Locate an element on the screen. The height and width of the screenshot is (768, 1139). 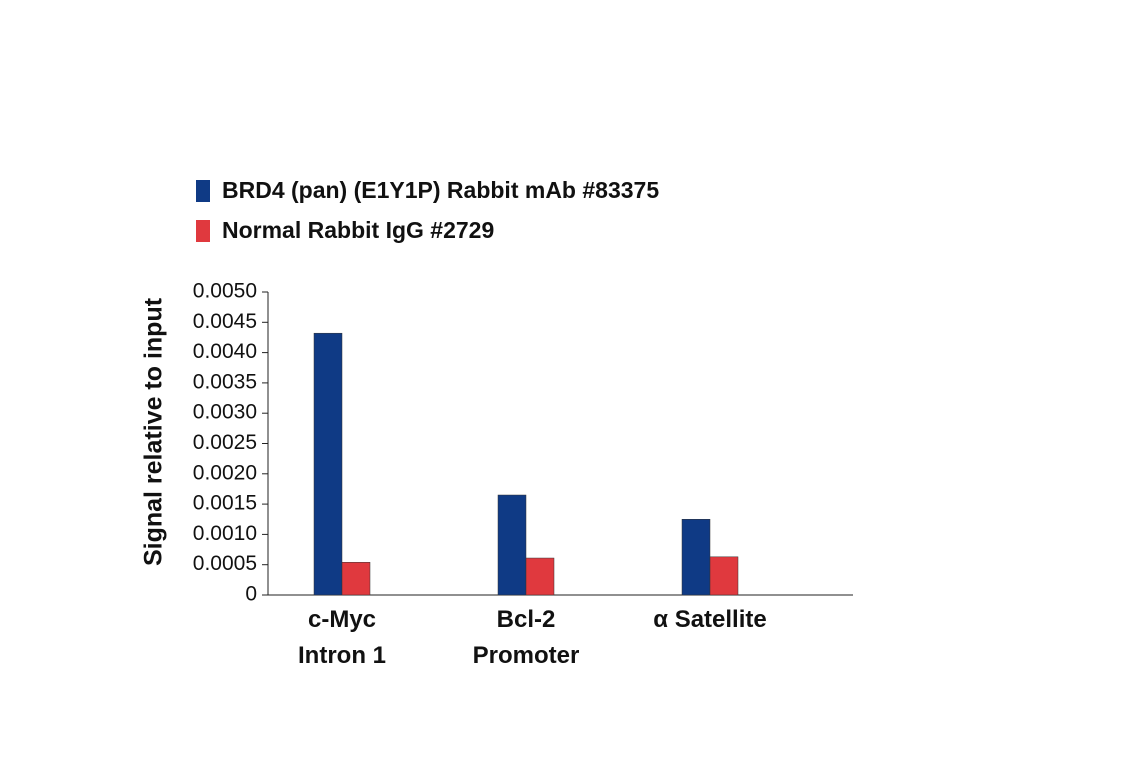
y-tick-label: 0.0035 is located at coordinates (225, 381).